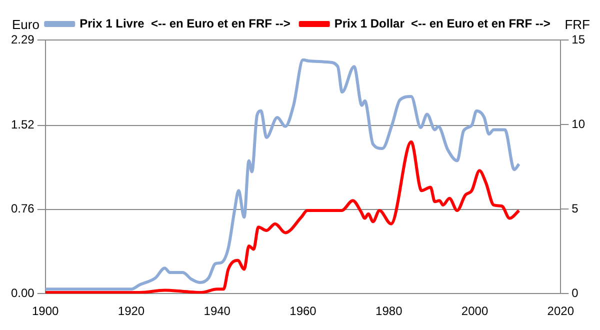 The width and height of the screenshot is (600, 330). Describe the element at coordinates (22, 125) in the screenshot. I see `y-tick-label: 1.52` at that location.